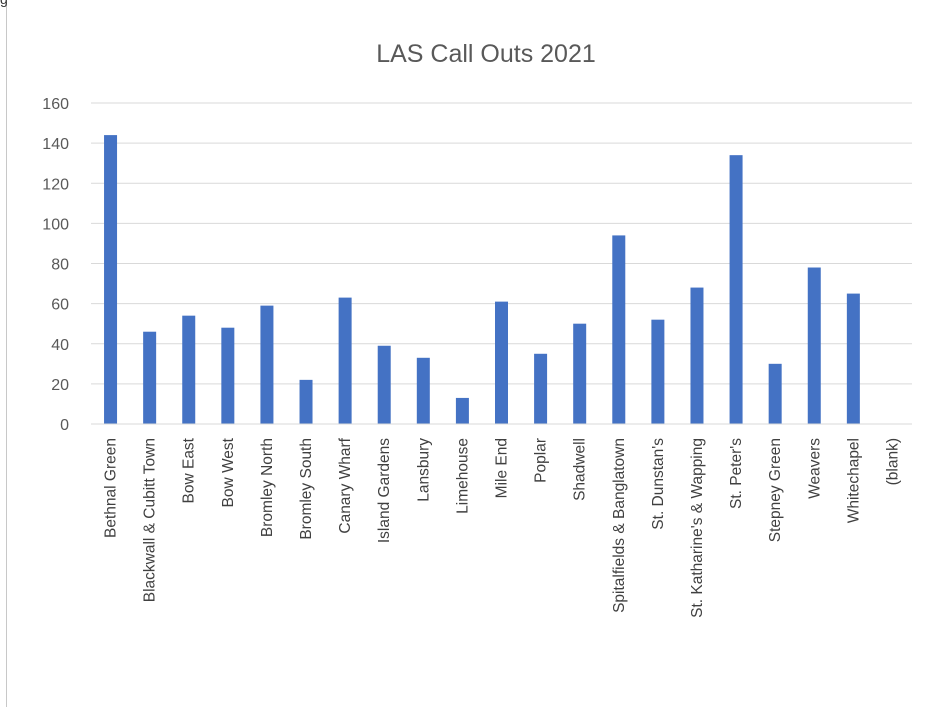 This screenshot has width=942, height=707. Describe the element at coordinates (619, 525) in the screenshot. I see `x-category-label: Spitalfields & Banglatown` at that location.